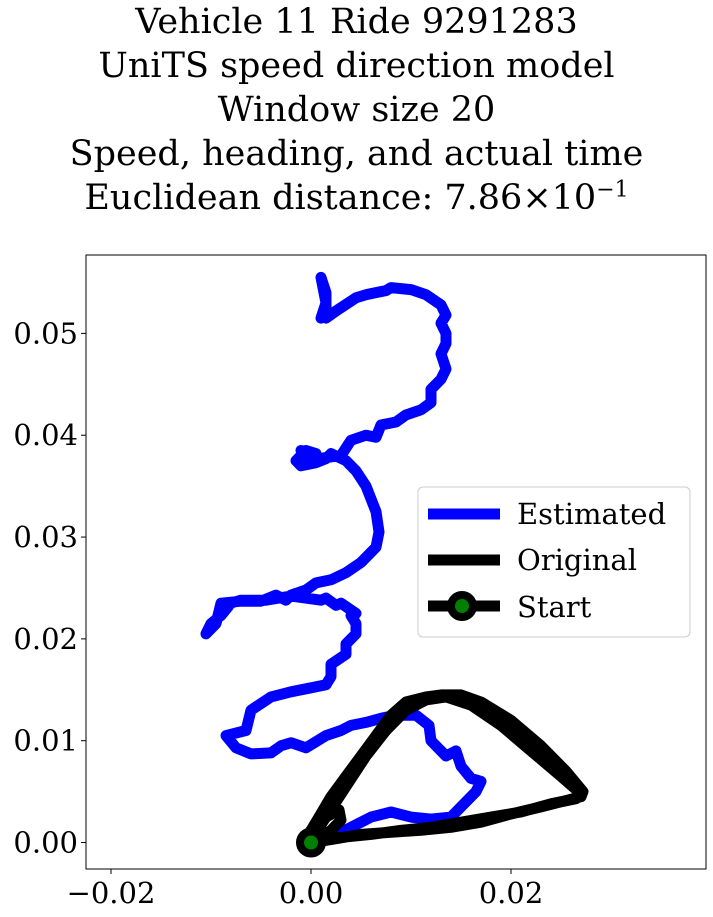  Describe the element at coordinates (311, 893) in the screenshot. I see `x-tick-label: 0.00` at that location.